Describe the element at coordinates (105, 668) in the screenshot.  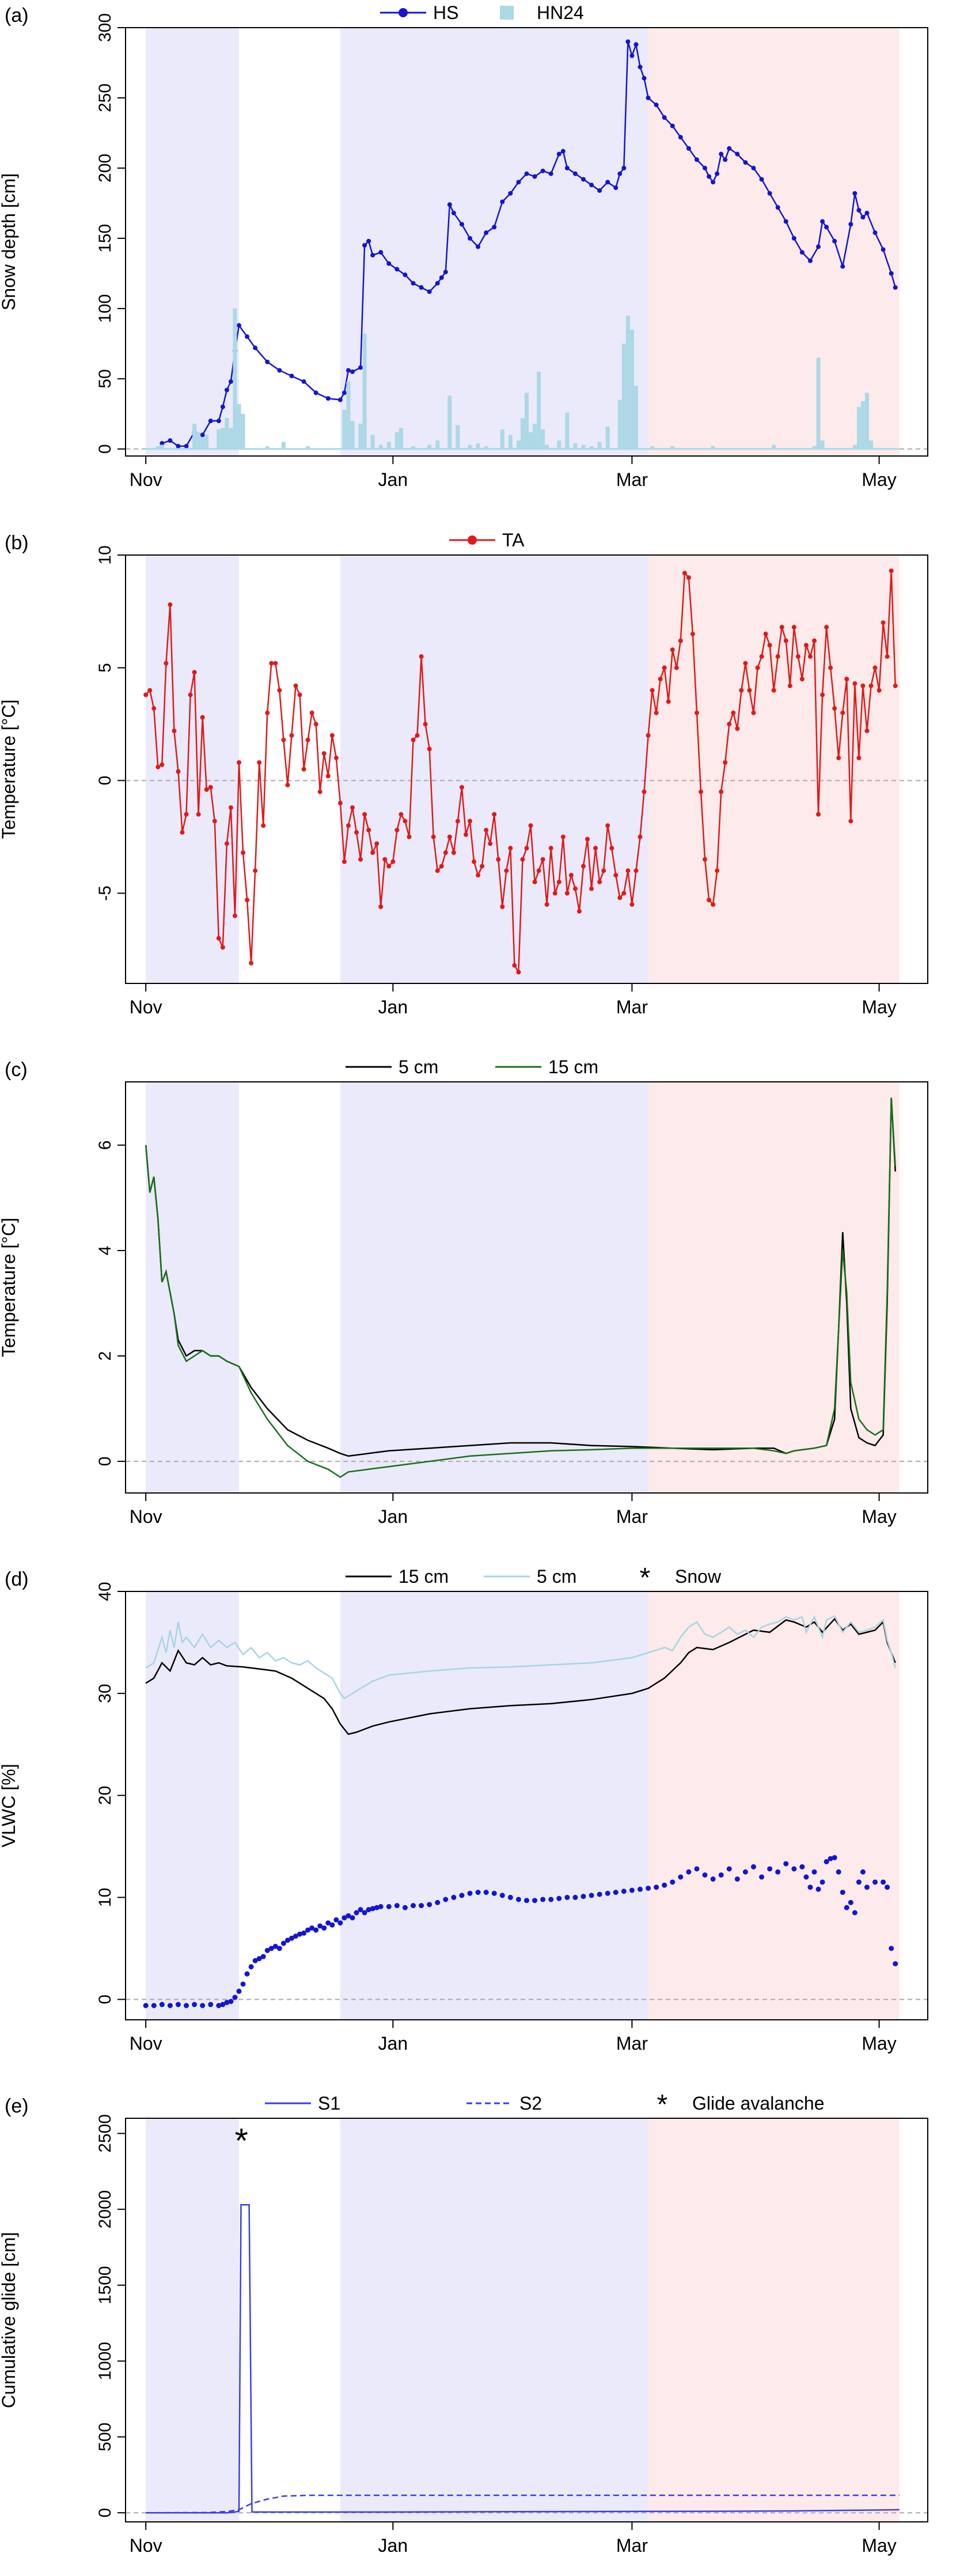
I see `y-tick-label: 5` at that location.